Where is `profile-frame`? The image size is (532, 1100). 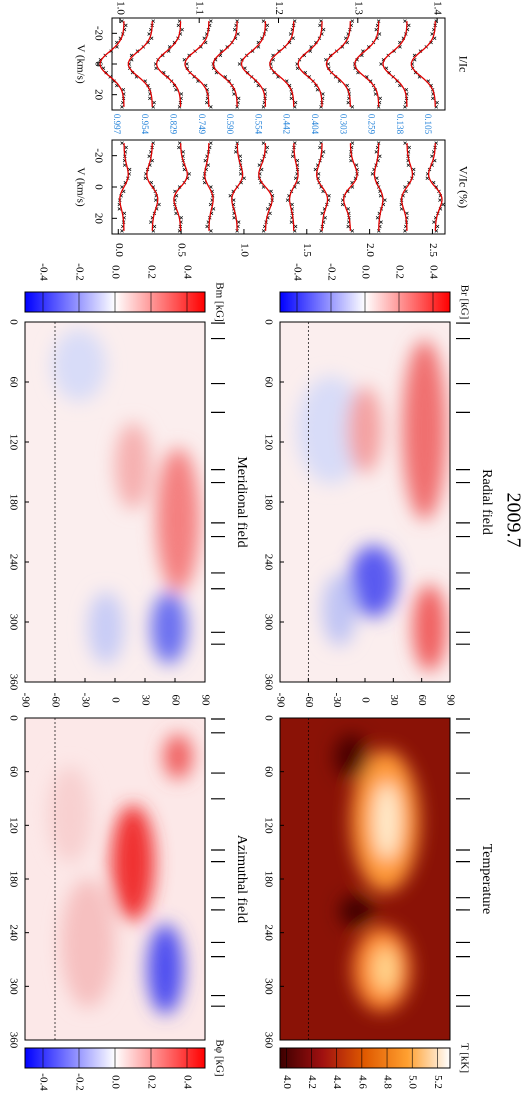
profile-frame is located at coordinates (278, 64).